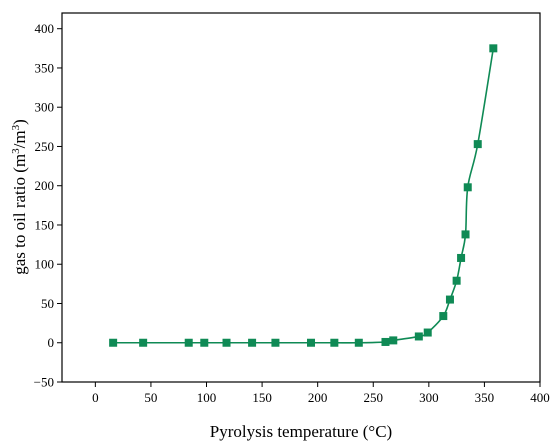 The width and height of the screenshot is (550, 445). What do you see at coordinates (45, 185) in the screenshot?
I see `y-tick-label: 200` at bounding box center [45, 185].